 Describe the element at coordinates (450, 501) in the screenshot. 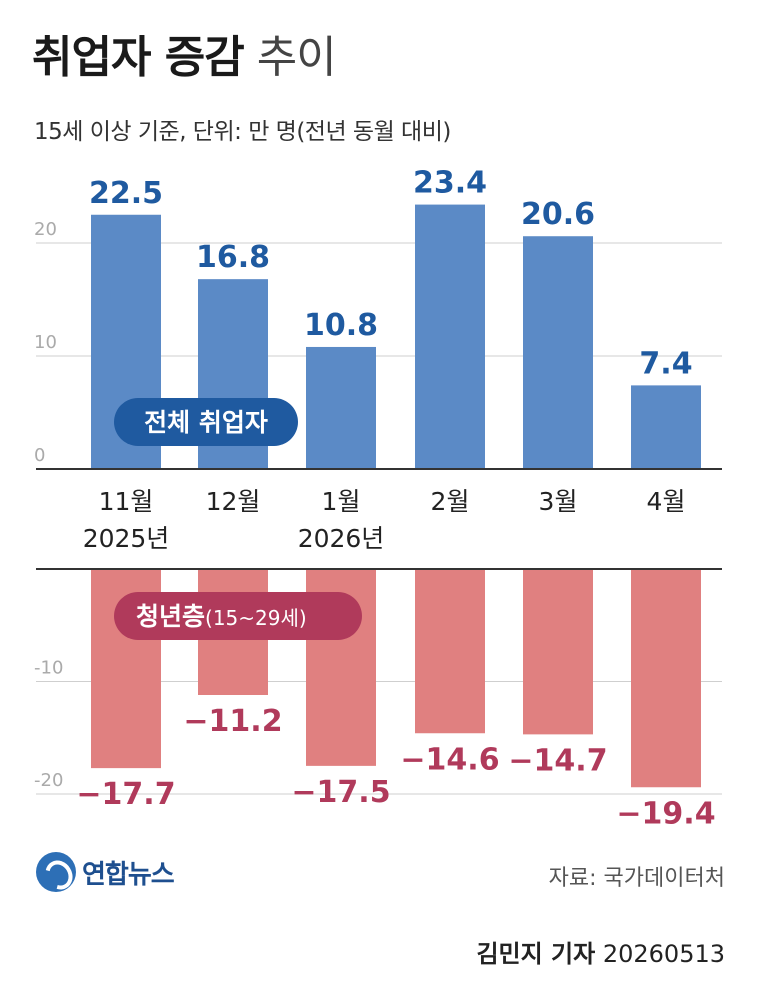

I see `x-tick-label: 2월` at that location.